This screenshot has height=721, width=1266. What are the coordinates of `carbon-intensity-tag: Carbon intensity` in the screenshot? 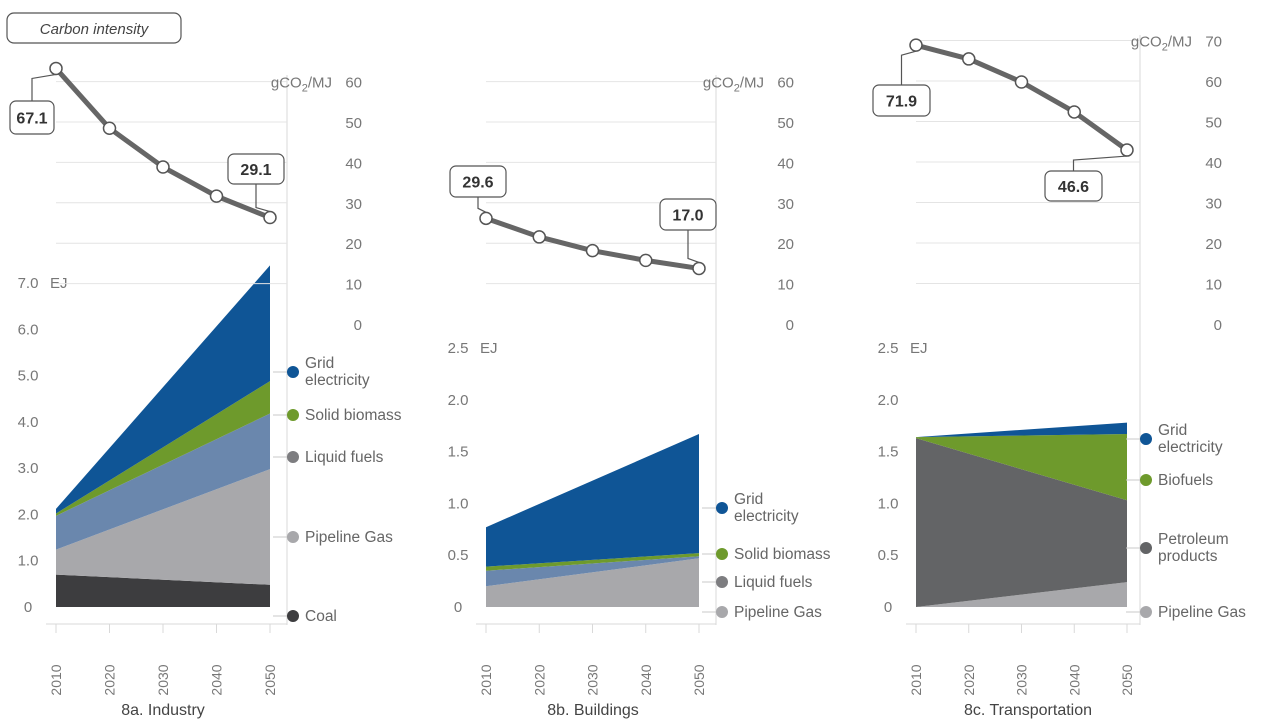 It's located at (94, 28).